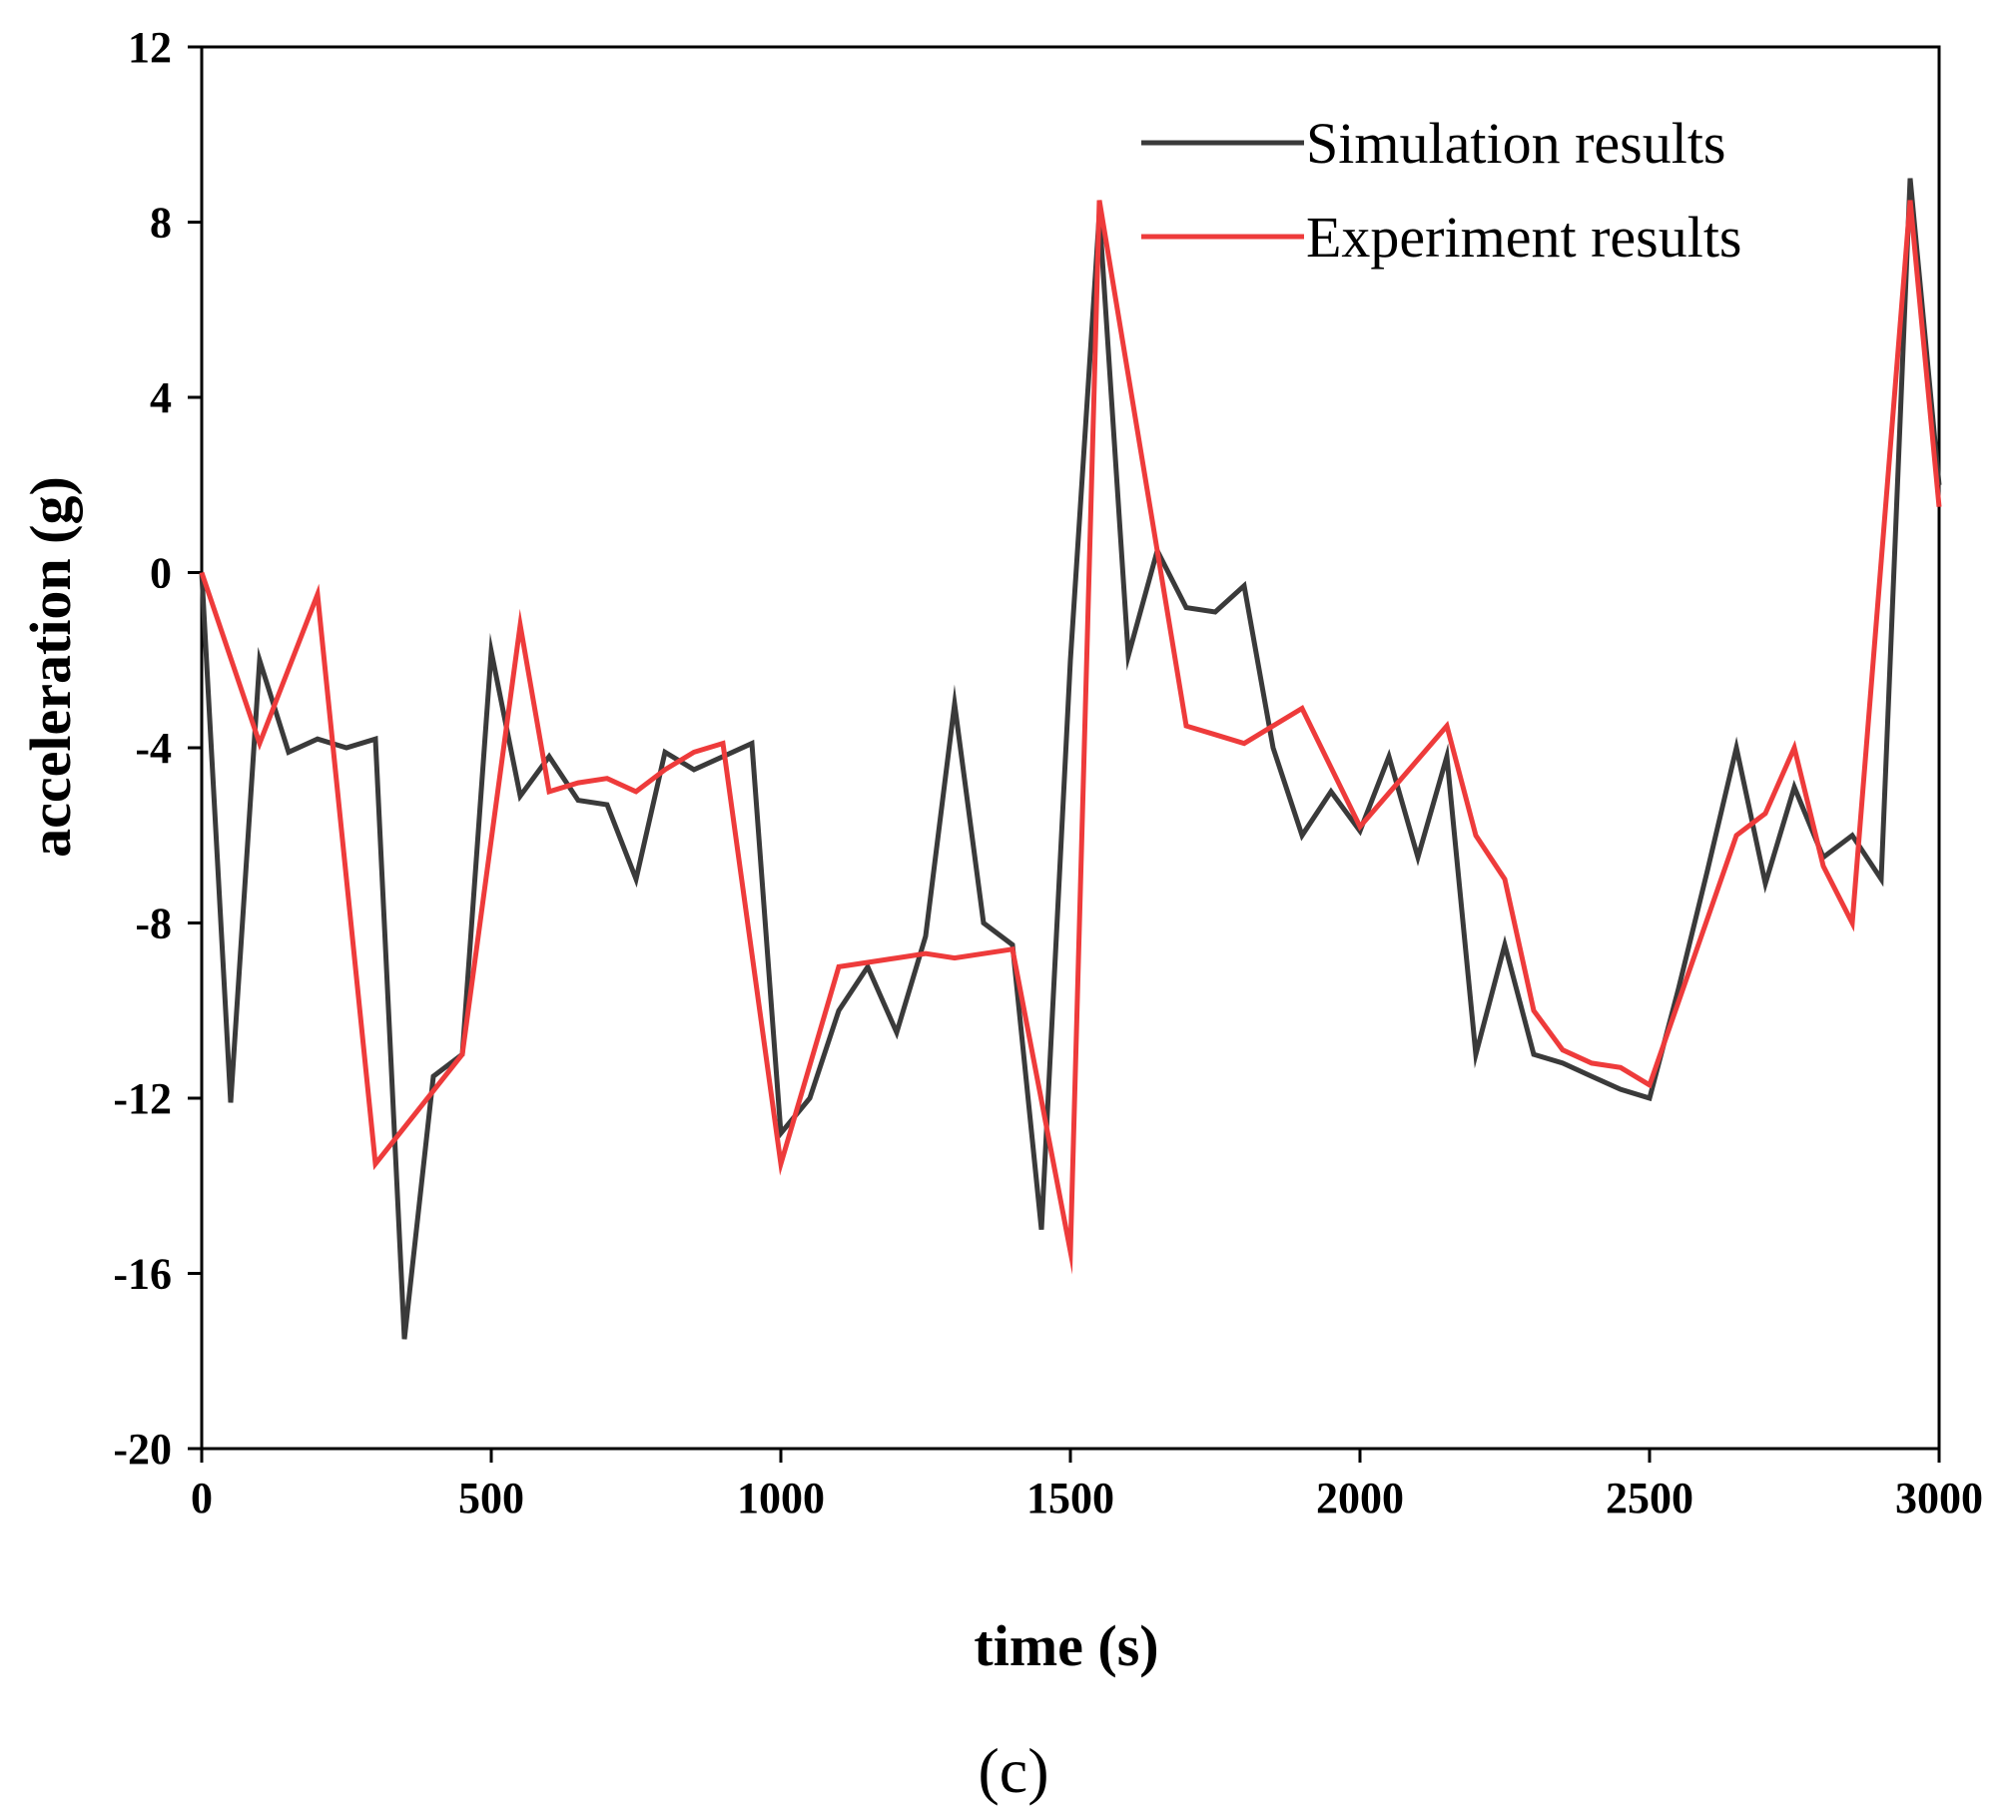  I want to click on y-tick-label: 12, so click(150, 47).